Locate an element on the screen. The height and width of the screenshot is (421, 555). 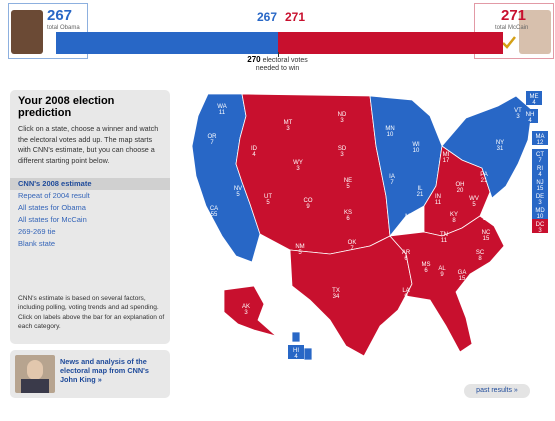
state-box-dc is located at coordinates (540, 226).